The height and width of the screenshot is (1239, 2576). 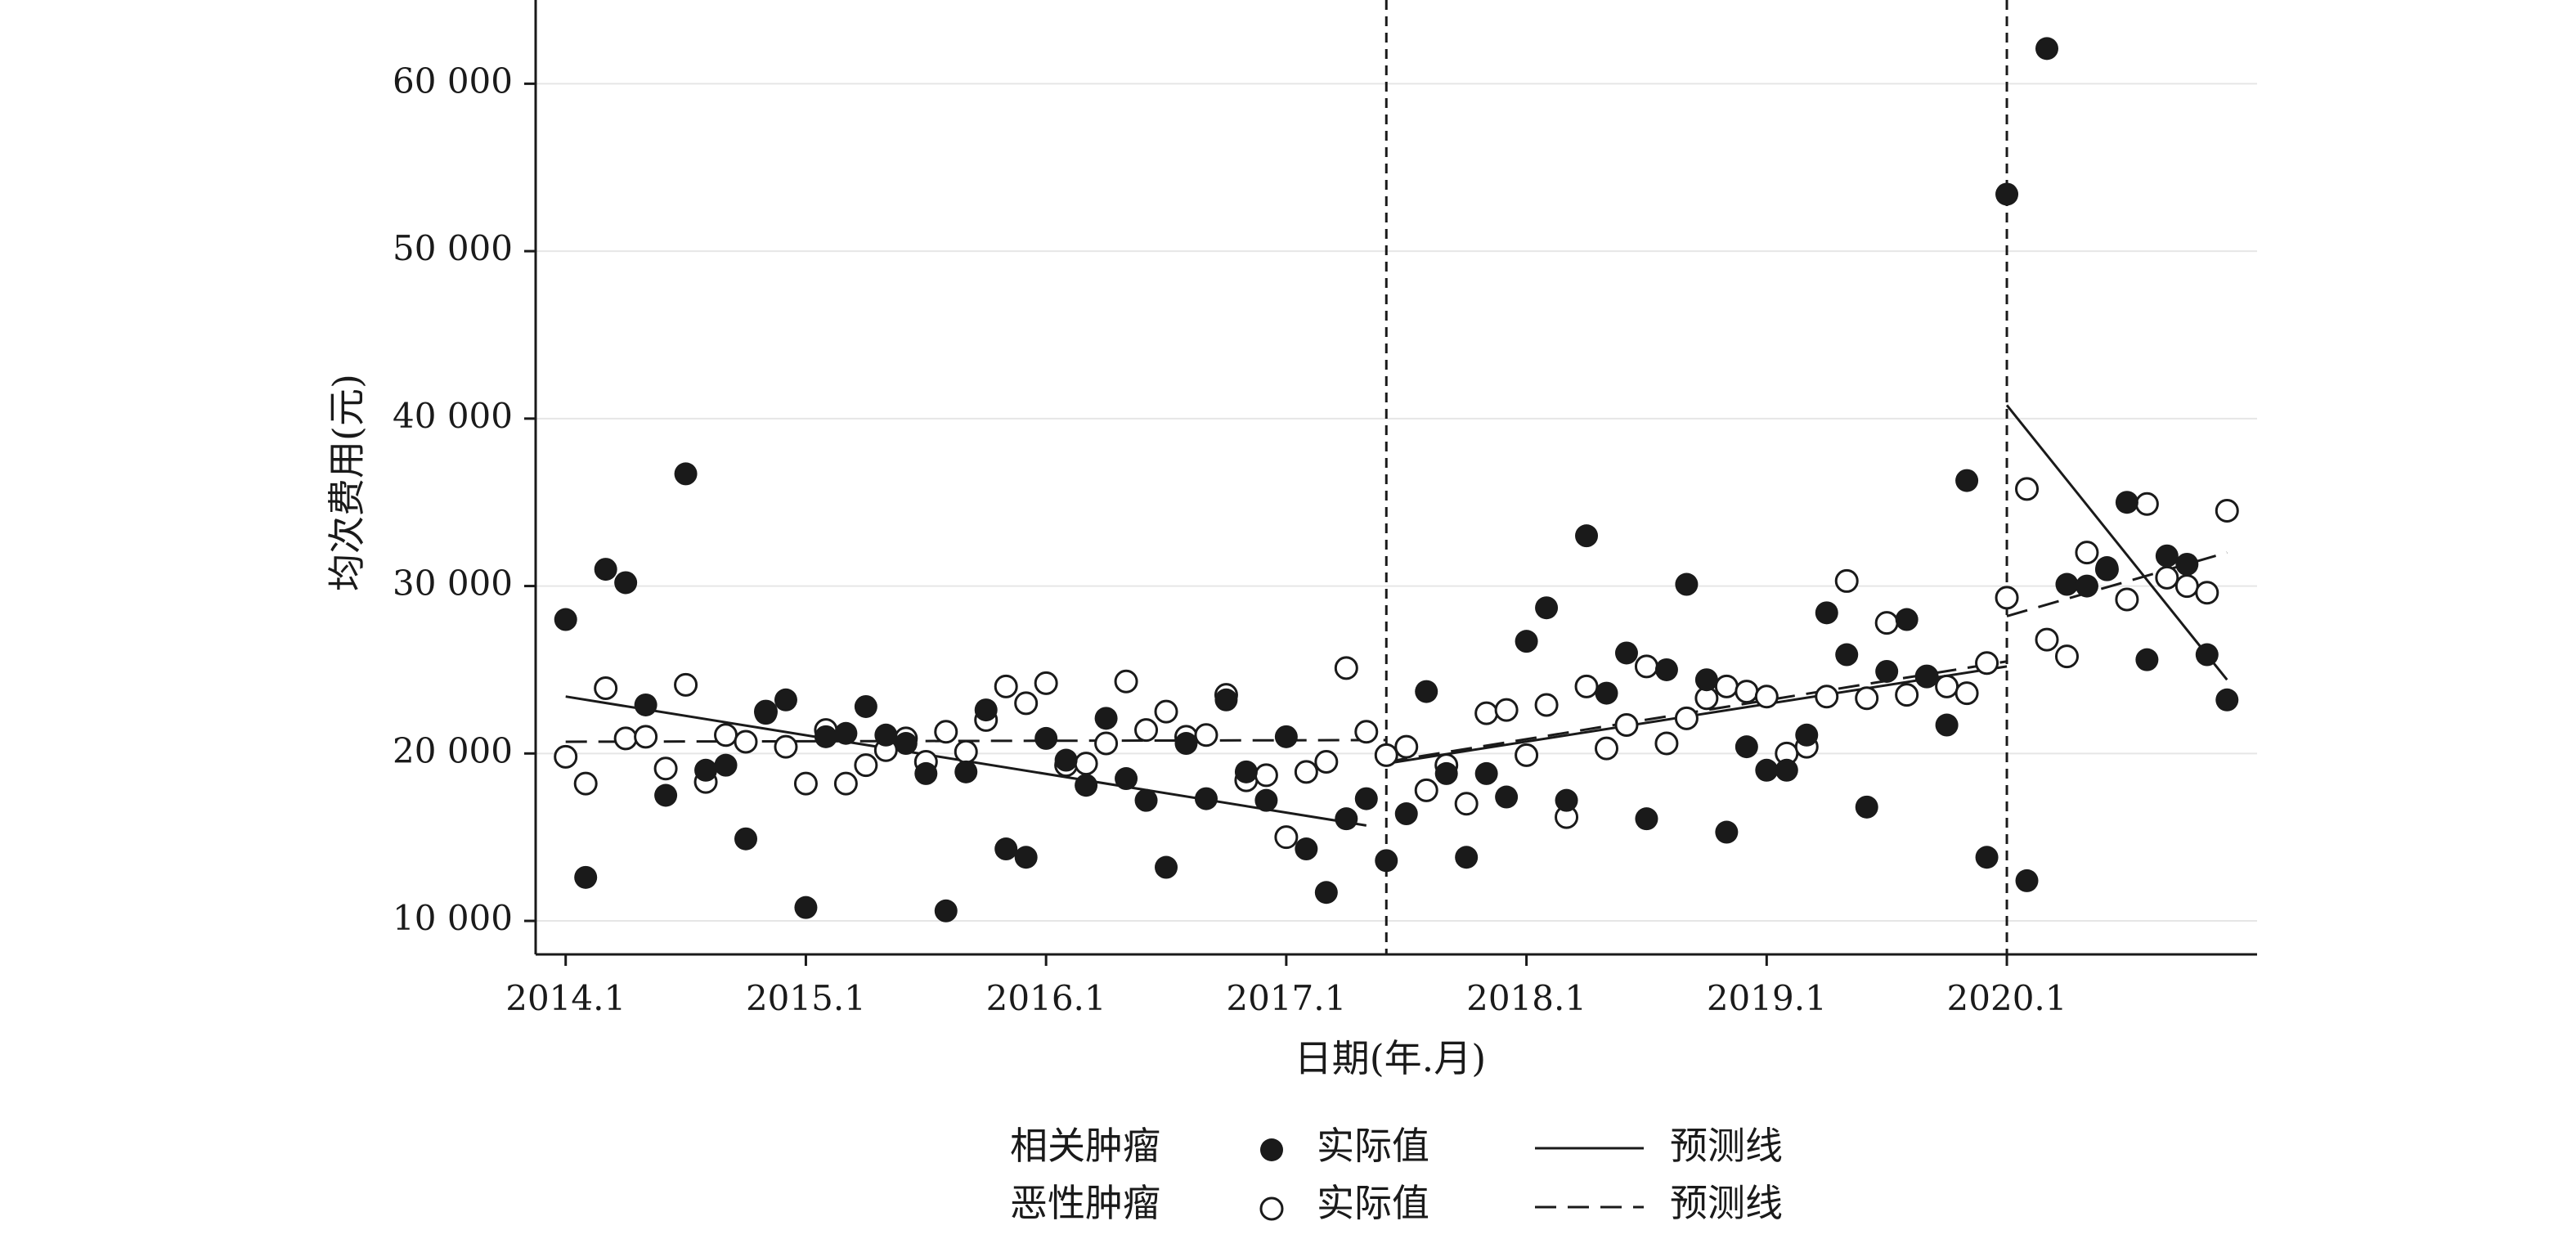 What do you see at coordinates (2007, 998) in the screenshot?
I see `x-tick-label: 2020.1` at bounding box center [2007, 998].